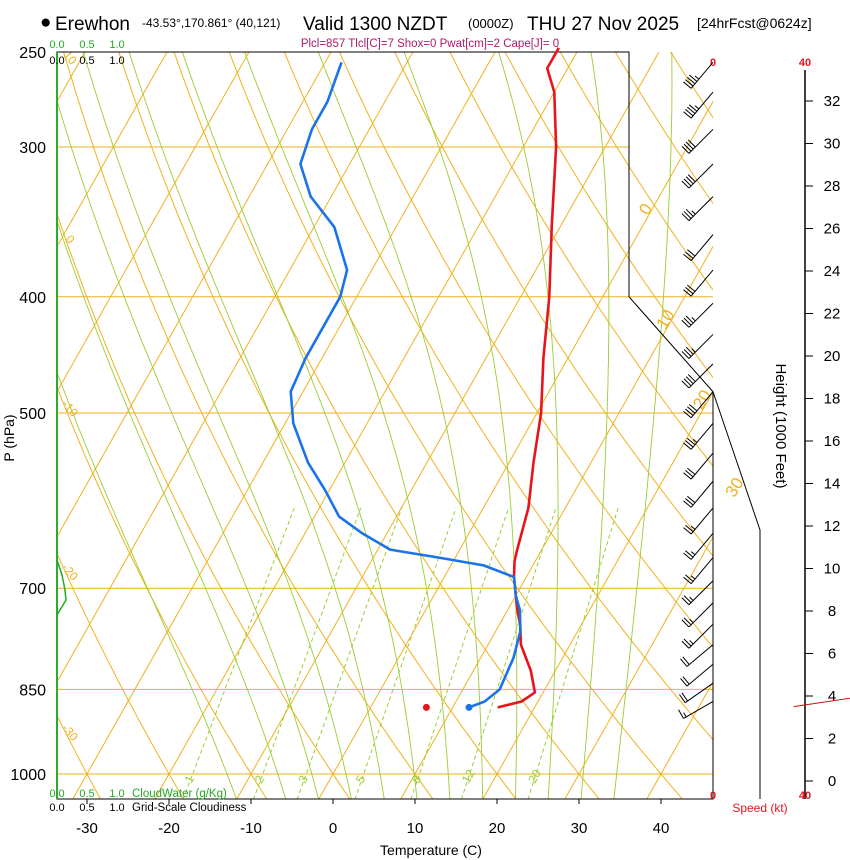 This screenshot has height=860, width=850. What do you see at coordinates (759, 808) in the screenshot?
I see `speed-axis-label: Speed (kt)` at bounding box center [759, 808].